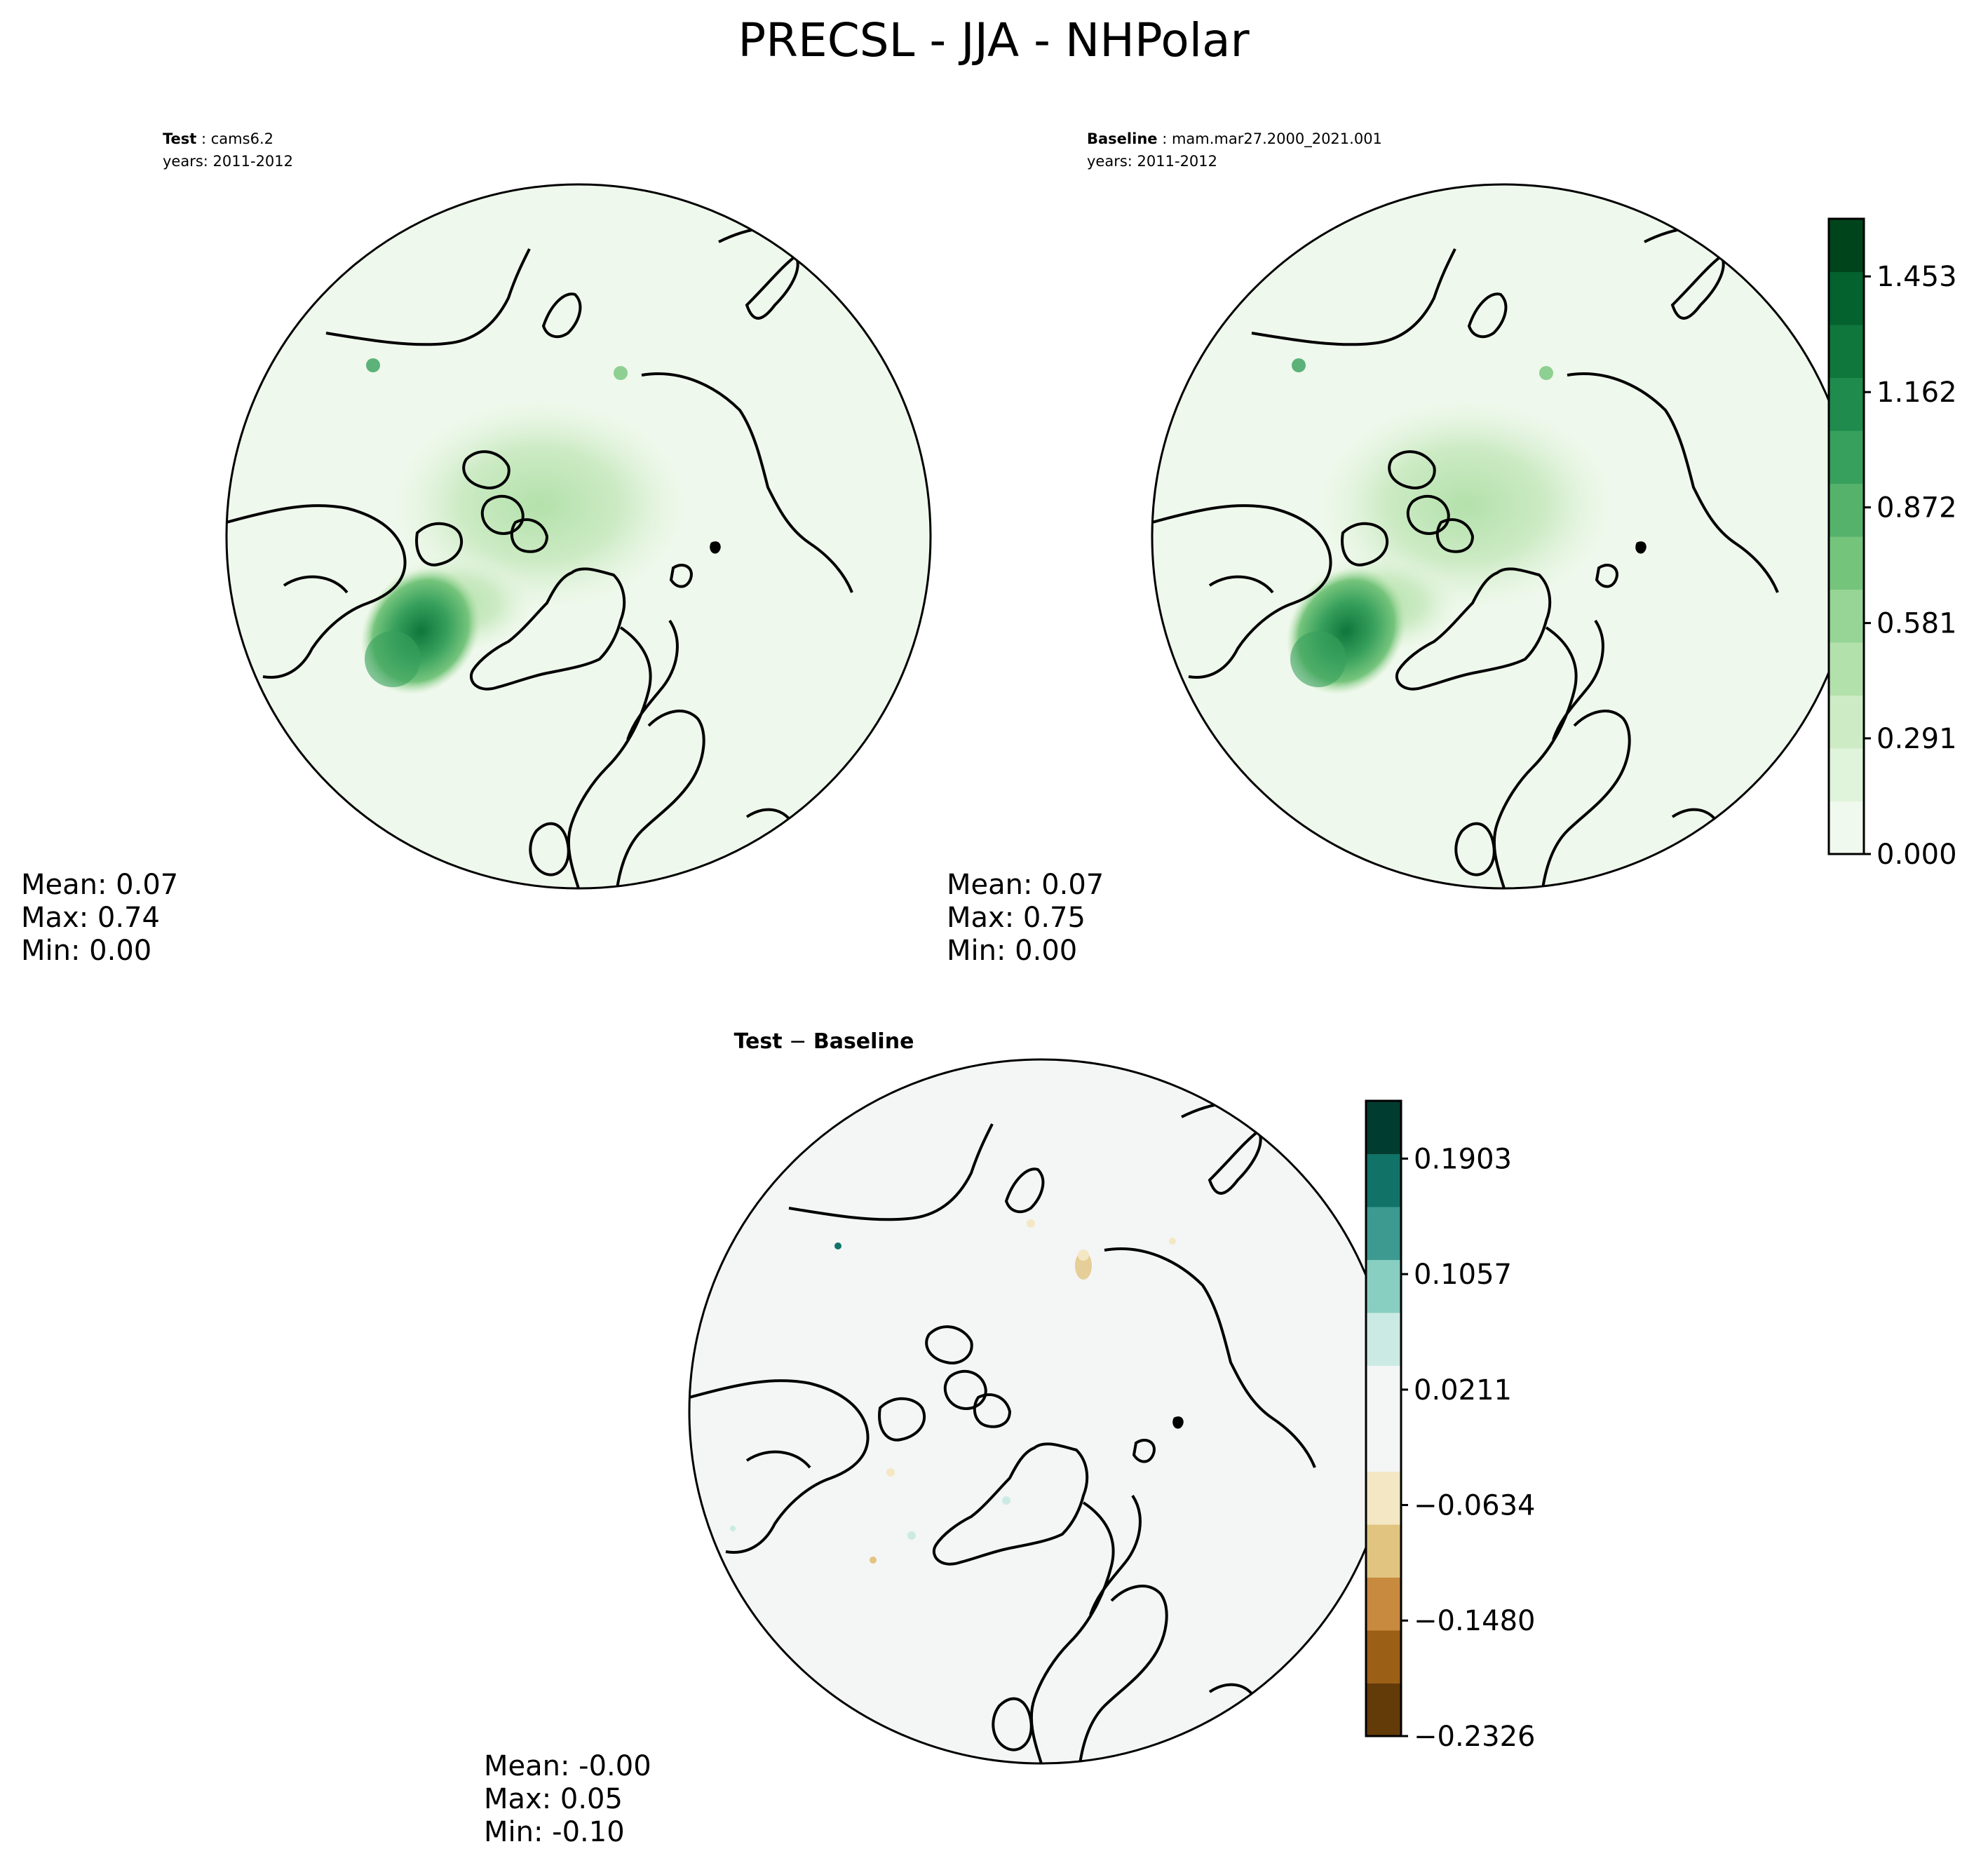 This screenshot has height=1870, width=1988. What do you see at coordinates (179, 138) in the screenshot?
I see `panel-test-case-label: Test` at bounding box center [179, 138].